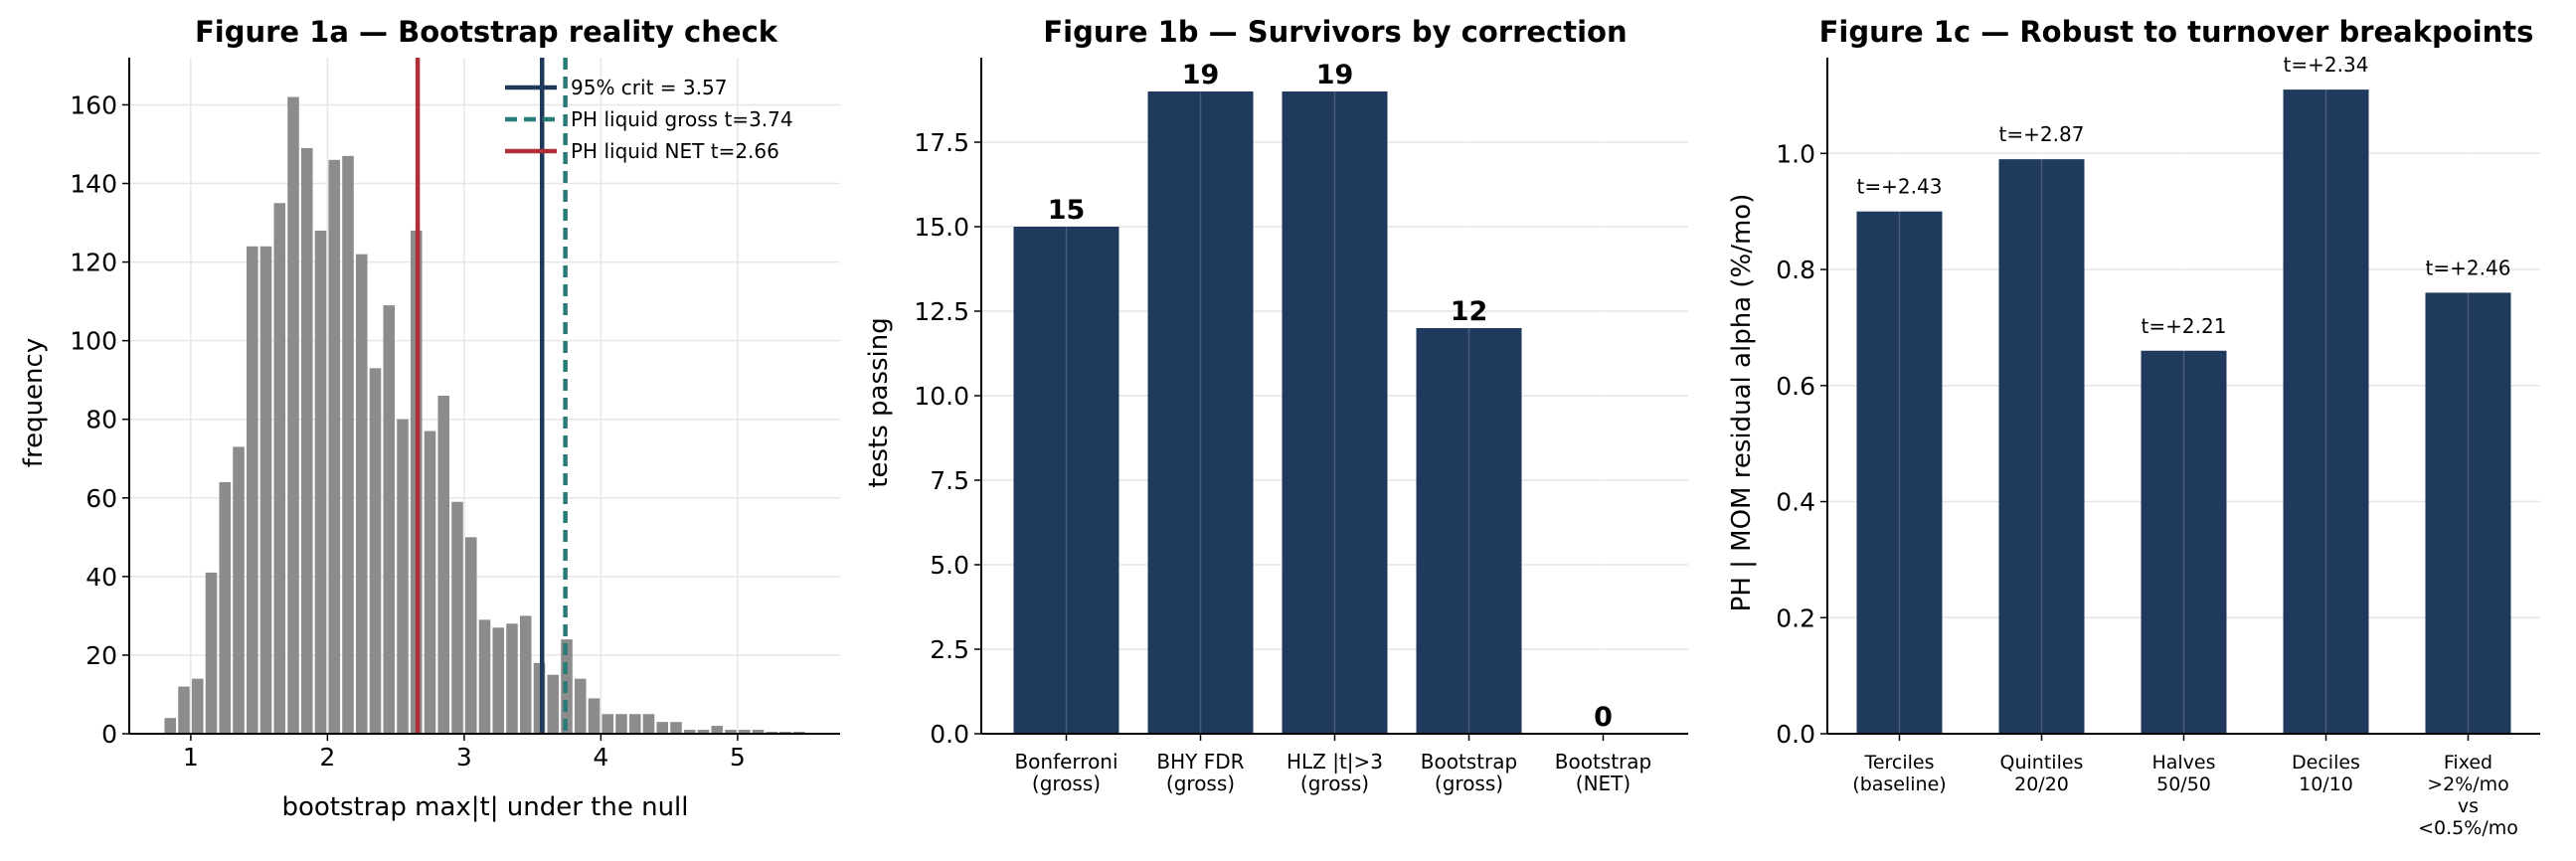 Image resolution: width=2576 pixels, height=861 pixels. I want to click on bar-value-label: t=+2.43, so click(1900, 187).